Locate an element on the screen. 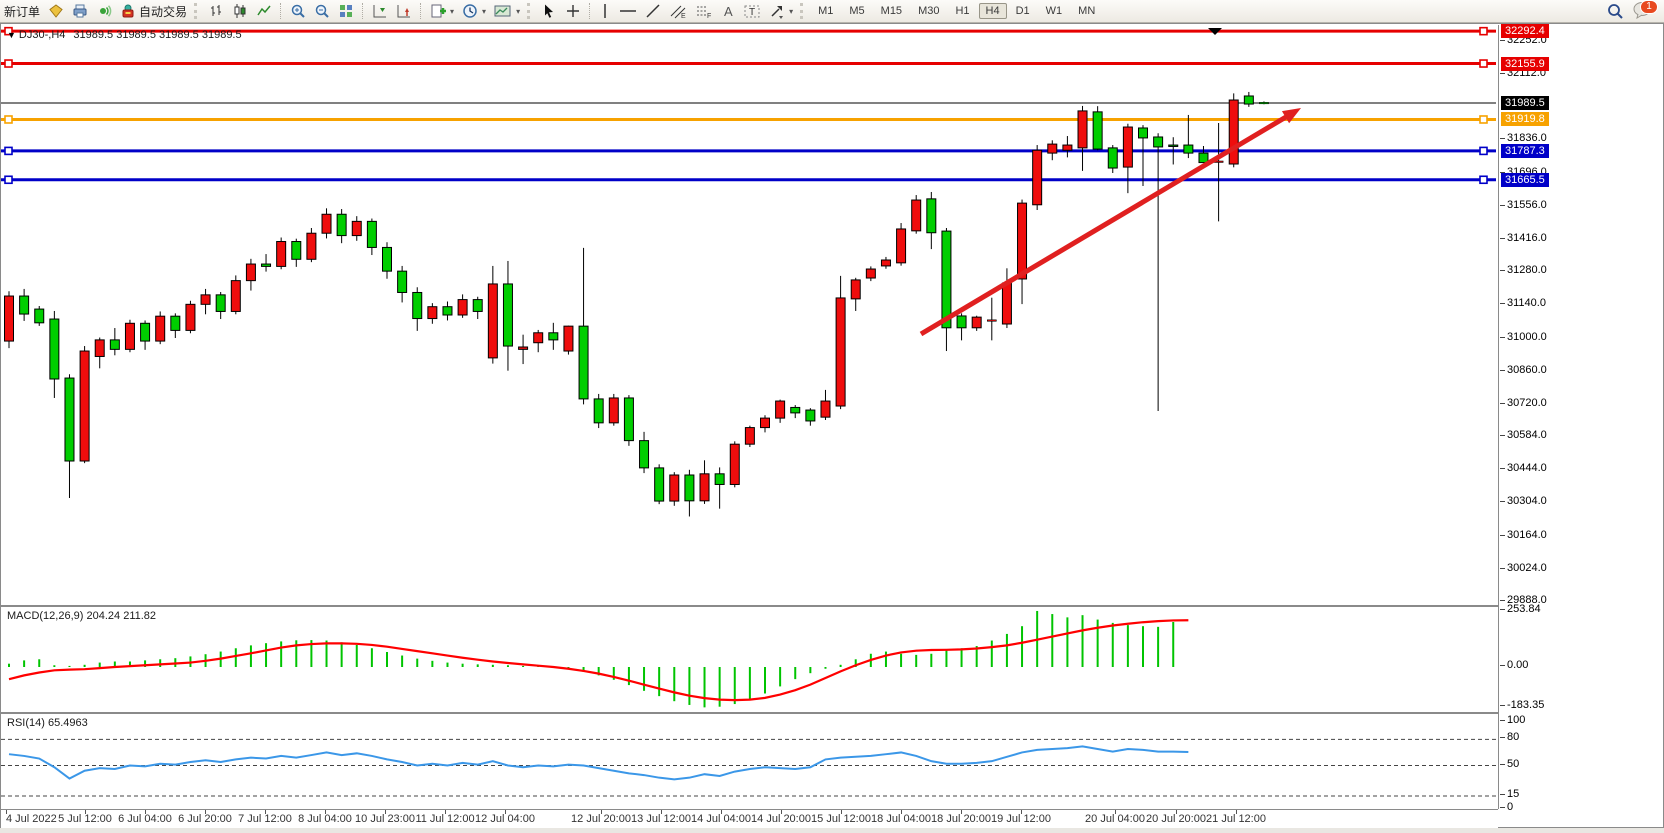  zoom-out-button is located at coordinates (322, 11).